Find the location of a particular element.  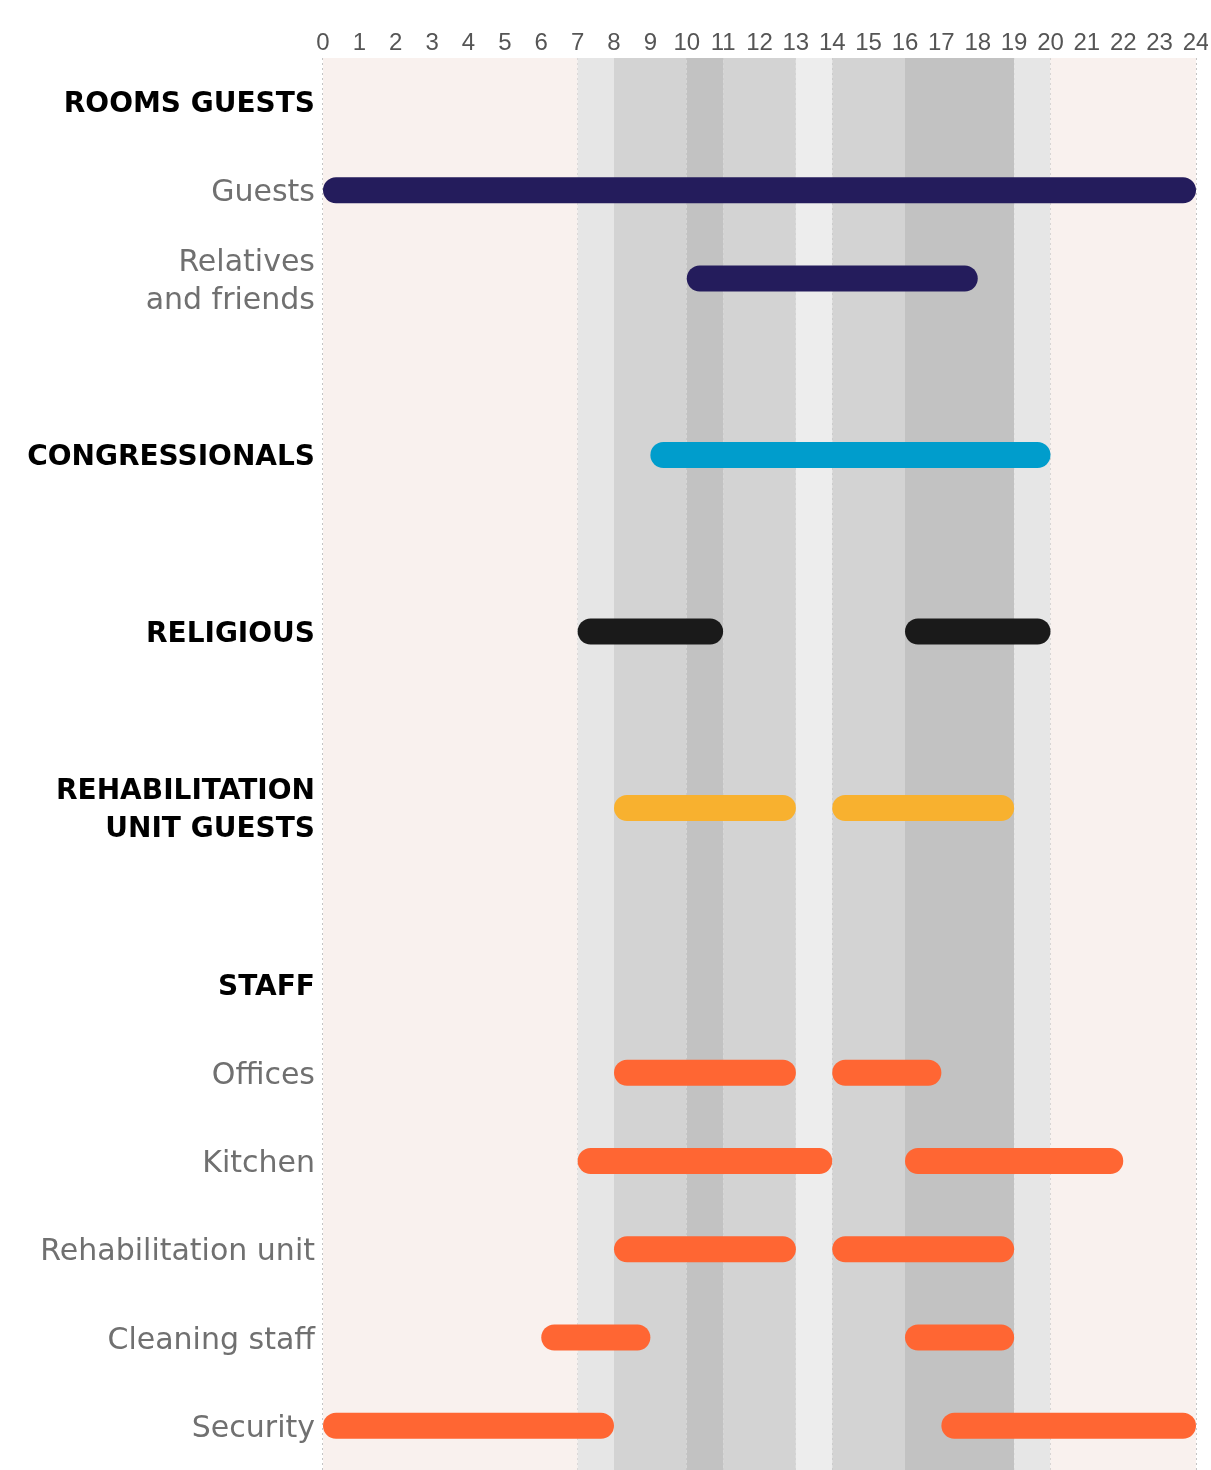

x-tick-label: 13 is located at coordinates (796, 41).